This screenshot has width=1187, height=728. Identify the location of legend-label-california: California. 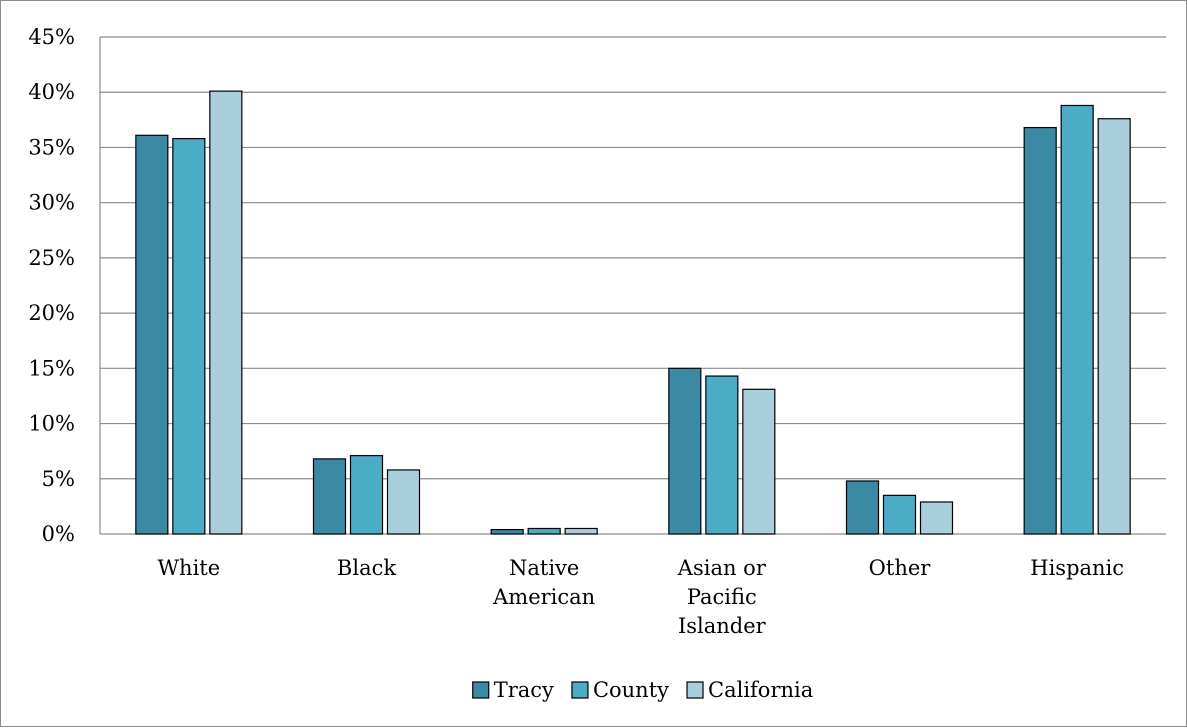
(760, 690).